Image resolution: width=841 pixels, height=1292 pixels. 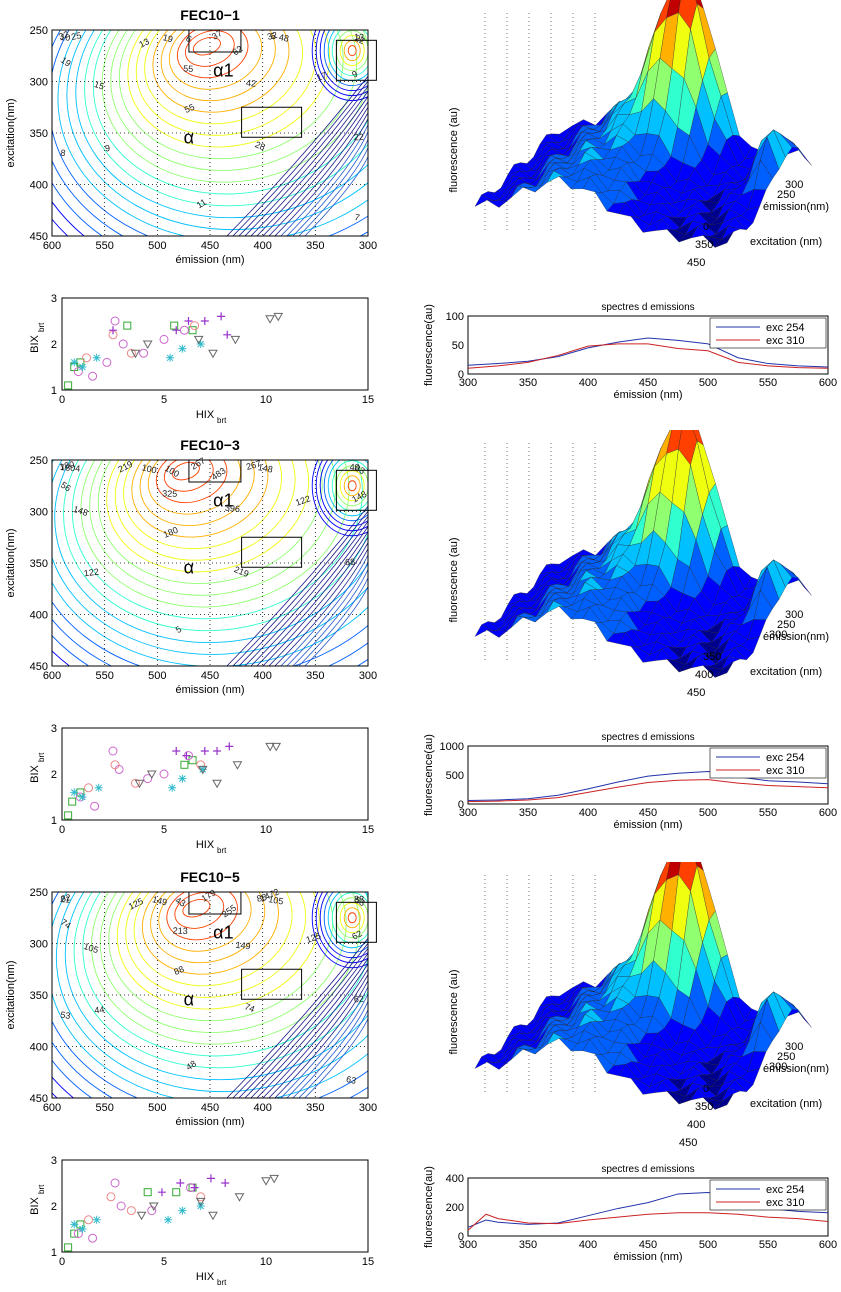 I want to click on y-tick-label: 300, so click(x=39, y=945).